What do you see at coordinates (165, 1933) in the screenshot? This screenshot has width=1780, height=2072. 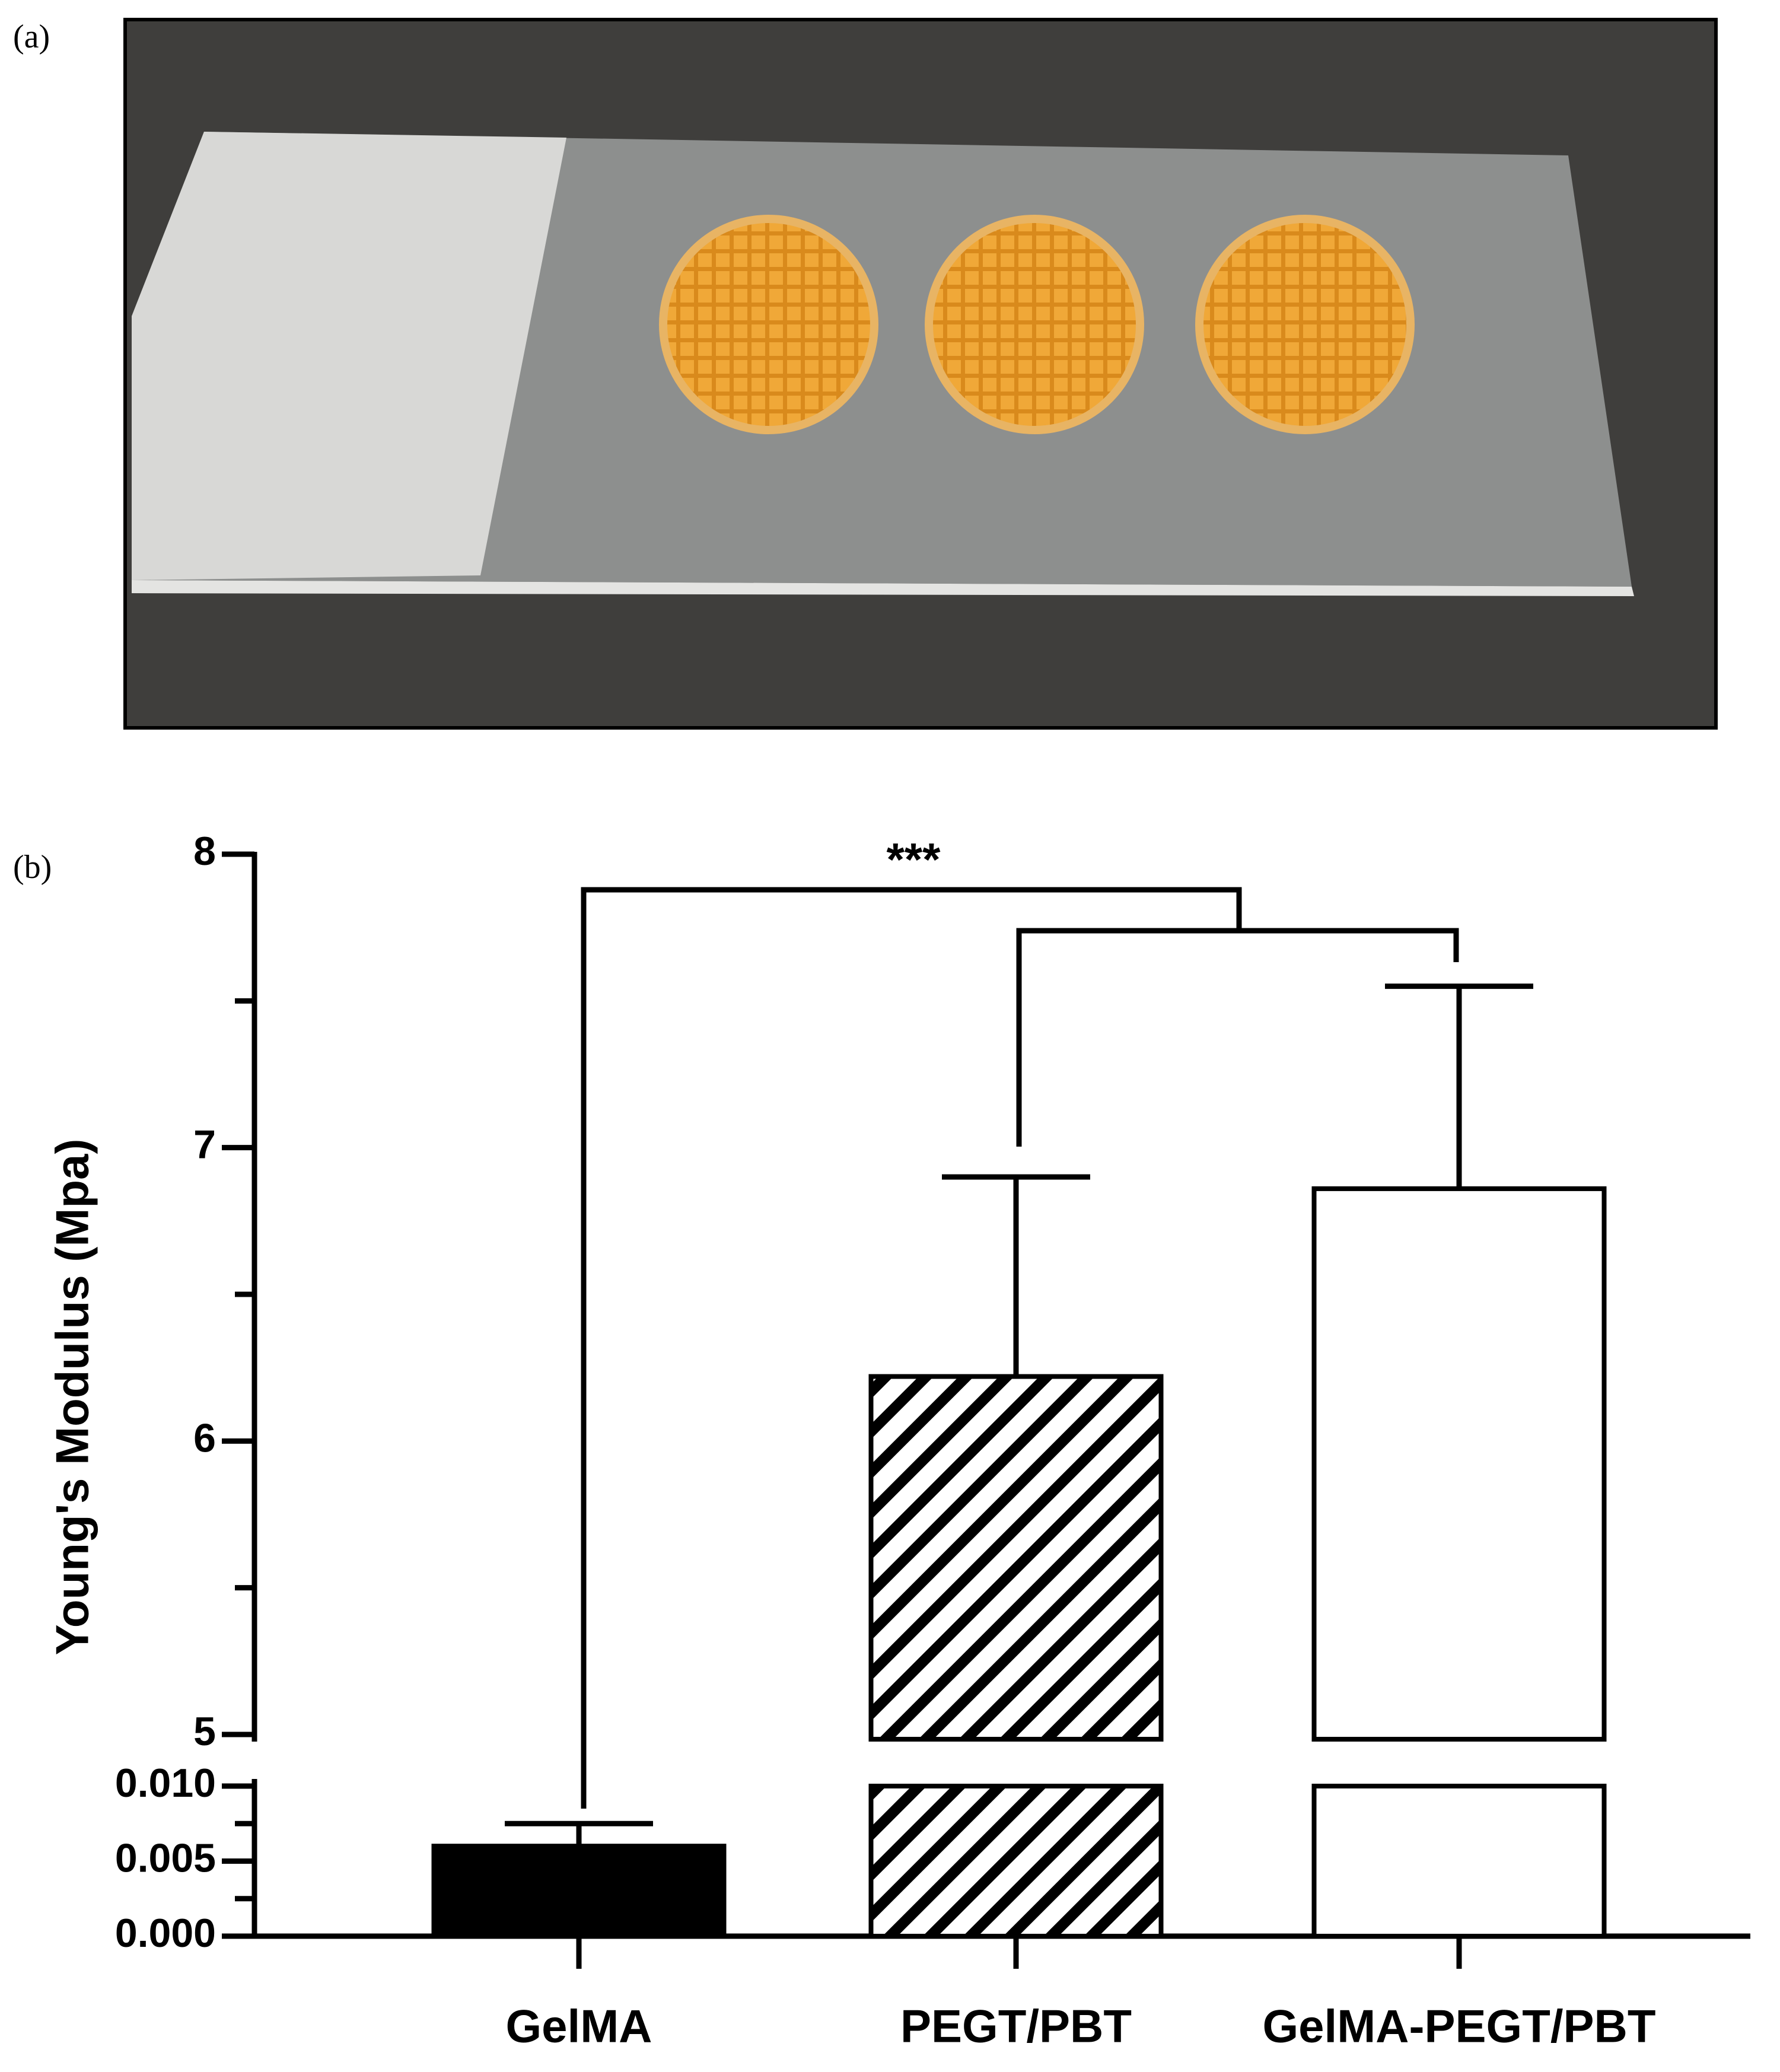 I see `y-tick-label: 0.000` at bounding box center [165, 1933].